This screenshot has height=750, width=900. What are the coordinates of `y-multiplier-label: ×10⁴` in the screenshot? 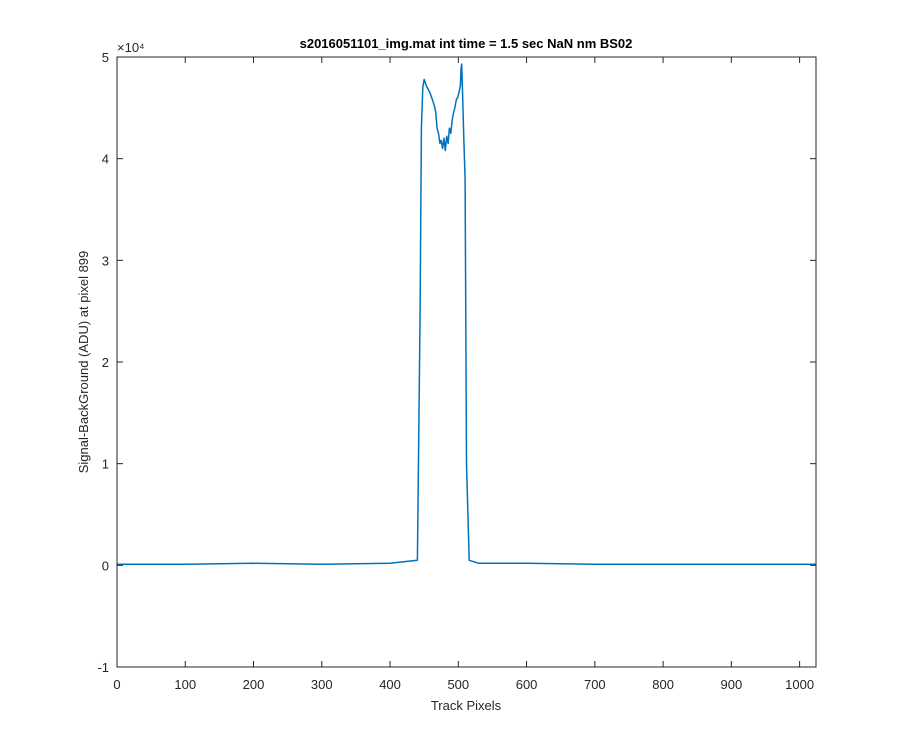 It's located at (131, 47).